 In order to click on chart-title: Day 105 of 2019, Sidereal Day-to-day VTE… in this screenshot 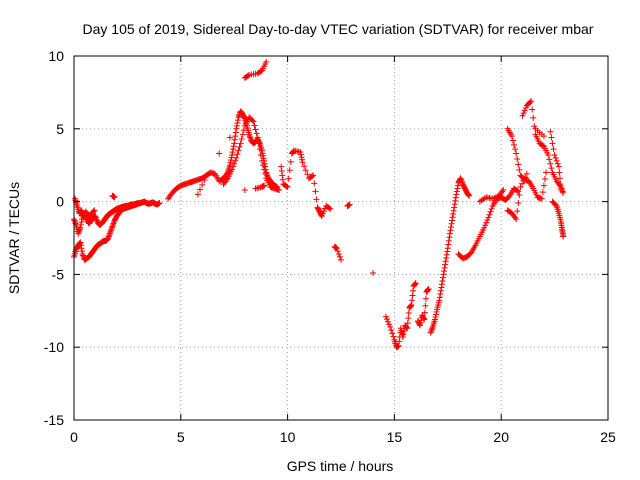, I will do `click(338, 29)`.